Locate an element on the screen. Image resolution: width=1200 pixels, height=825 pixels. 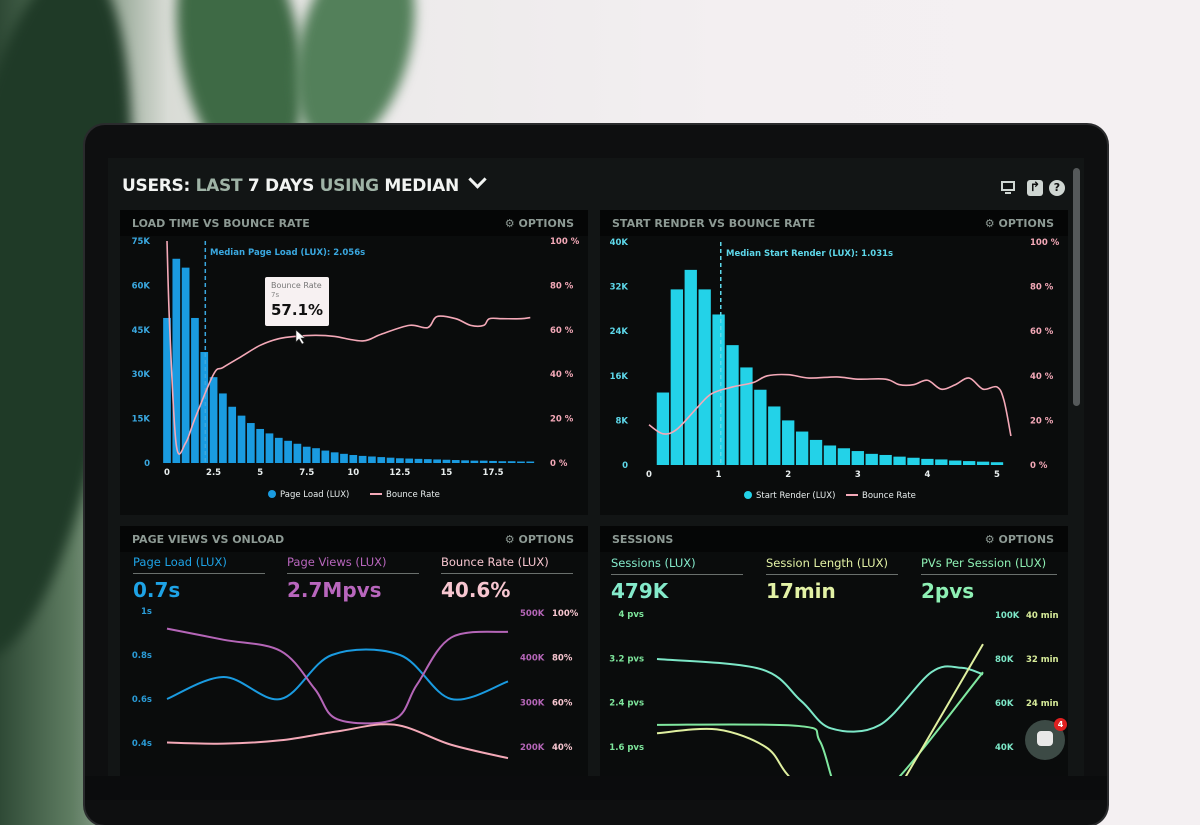
scrollbar is located at coordinates (1076, 287).